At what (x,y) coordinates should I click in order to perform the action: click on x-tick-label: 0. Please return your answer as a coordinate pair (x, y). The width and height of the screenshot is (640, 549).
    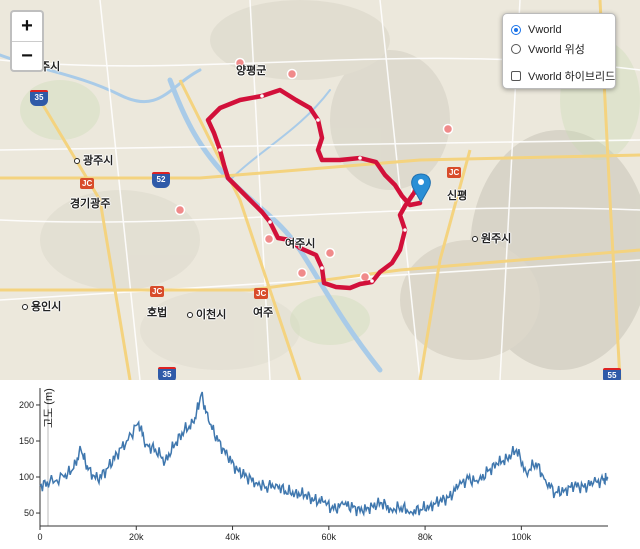
    Looking at the image, I should click on (39, 537).